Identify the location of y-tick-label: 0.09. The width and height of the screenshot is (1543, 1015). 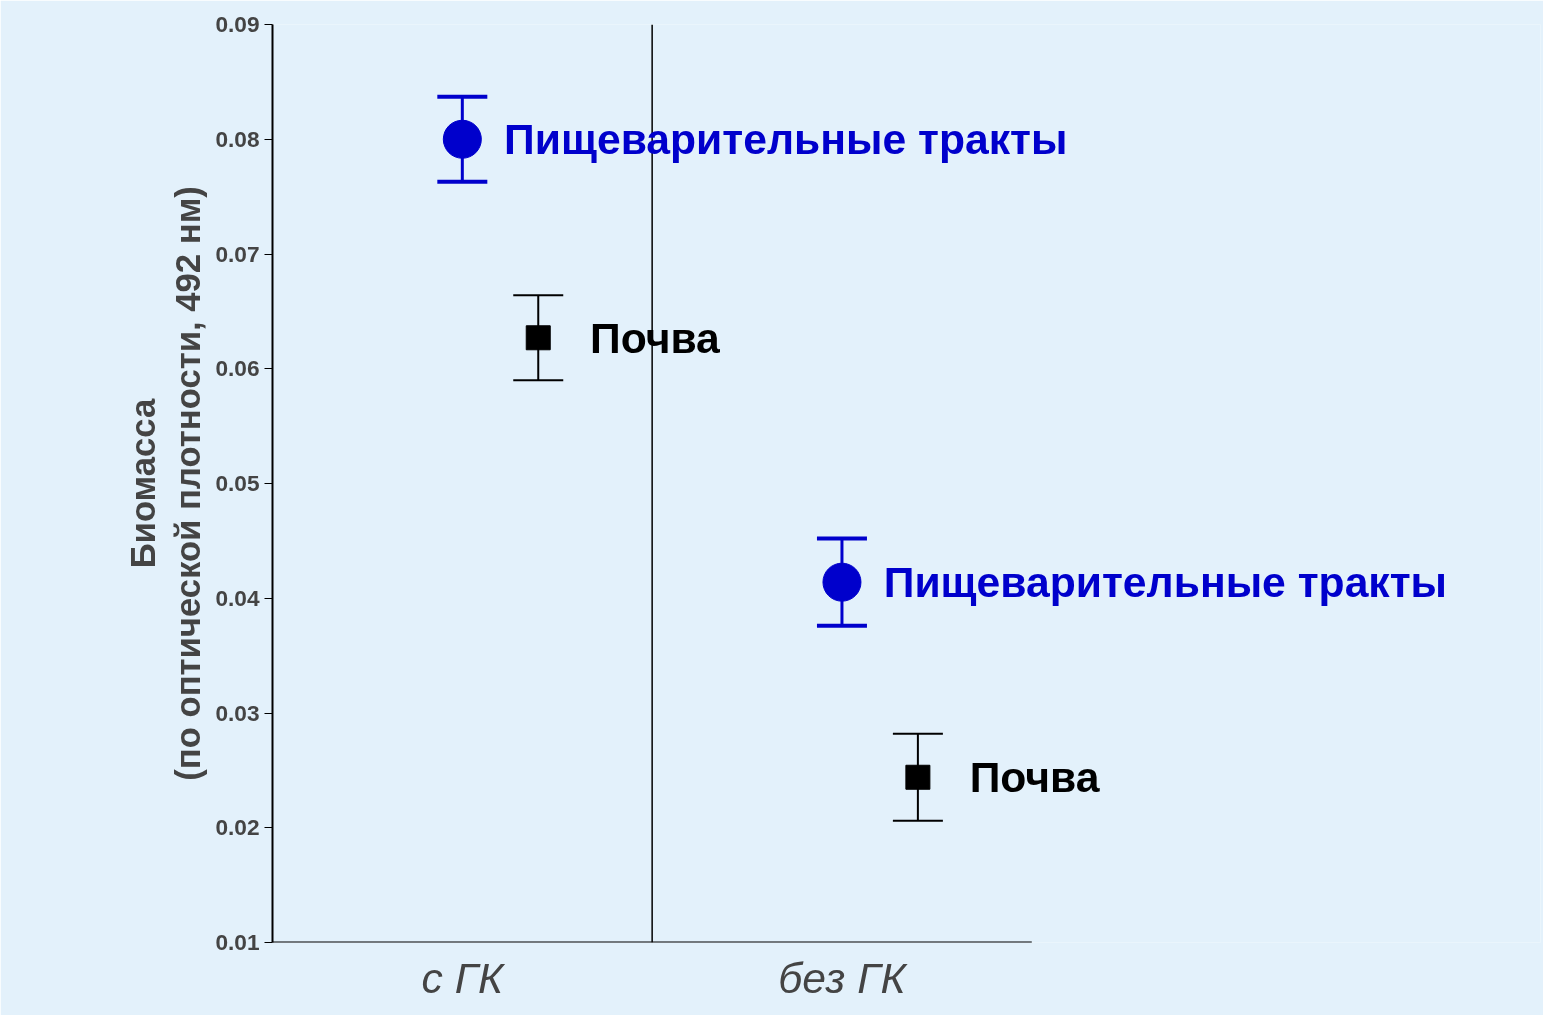
(237, 24).